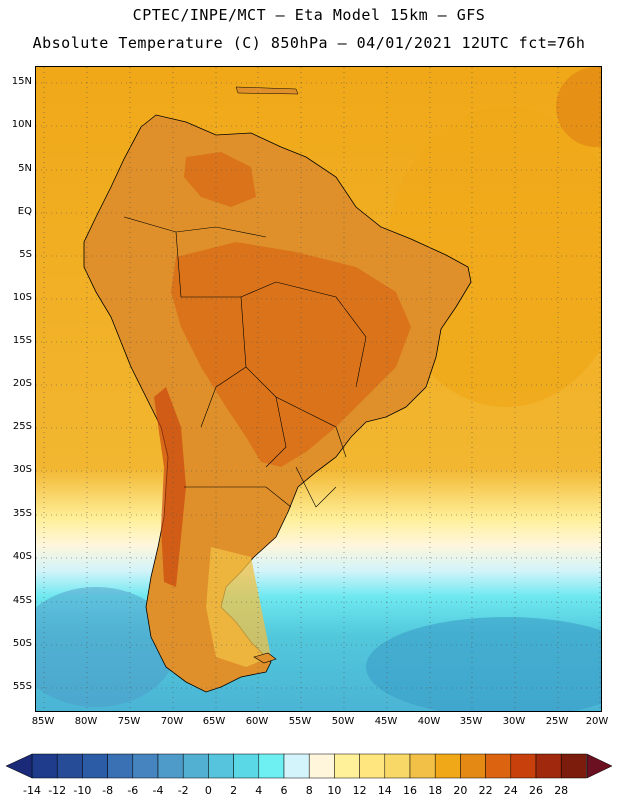  What do you see at coordinates (22, 383) in the screenshot?
I see `lat-label-20s: 20S` at bounding box center [22, 383].